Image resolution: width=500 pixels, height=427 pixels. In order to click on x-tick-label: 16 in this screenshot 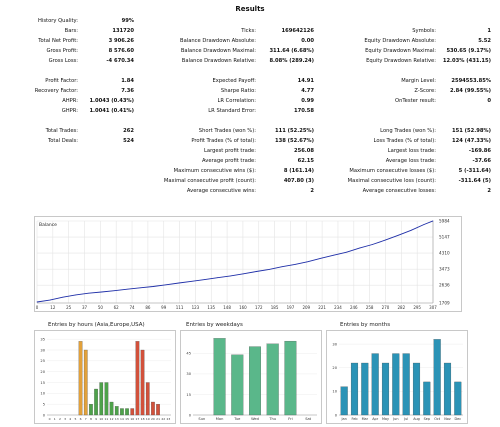, I will do `click(132, 419)`.